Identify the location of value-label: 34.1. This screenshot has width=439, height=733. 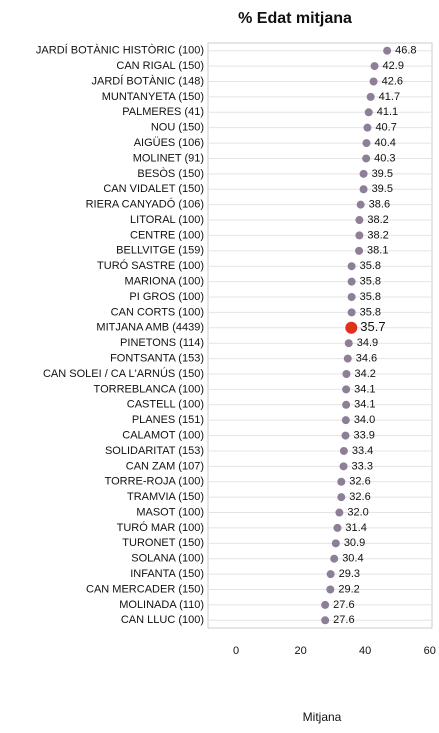
(364, 405).